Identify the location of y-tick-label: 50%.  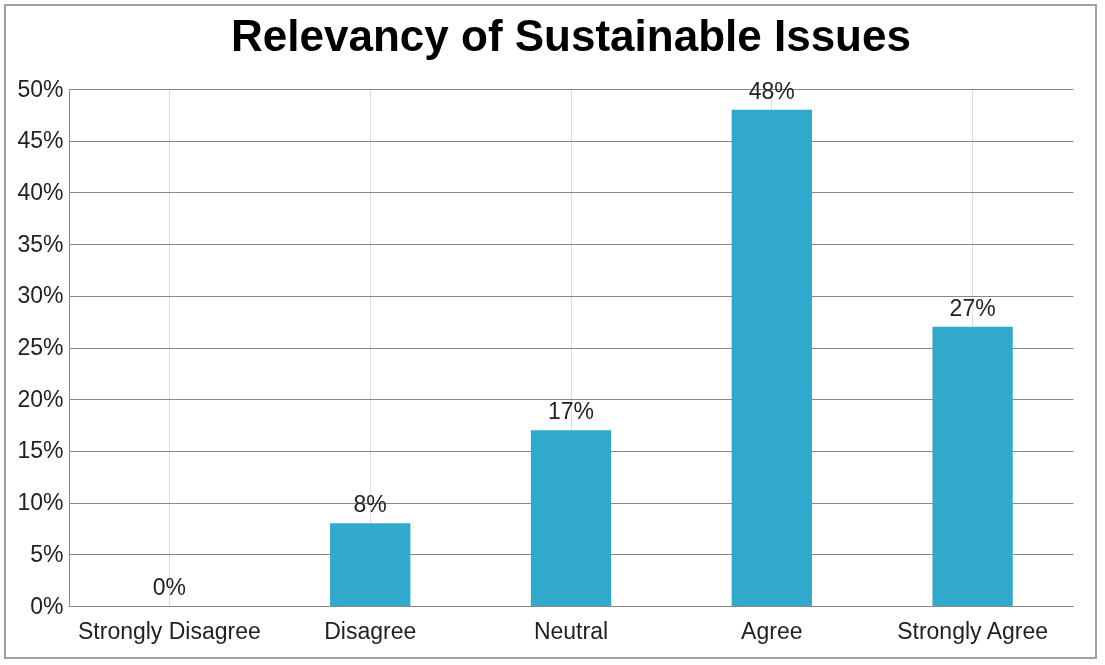
(40, 88).